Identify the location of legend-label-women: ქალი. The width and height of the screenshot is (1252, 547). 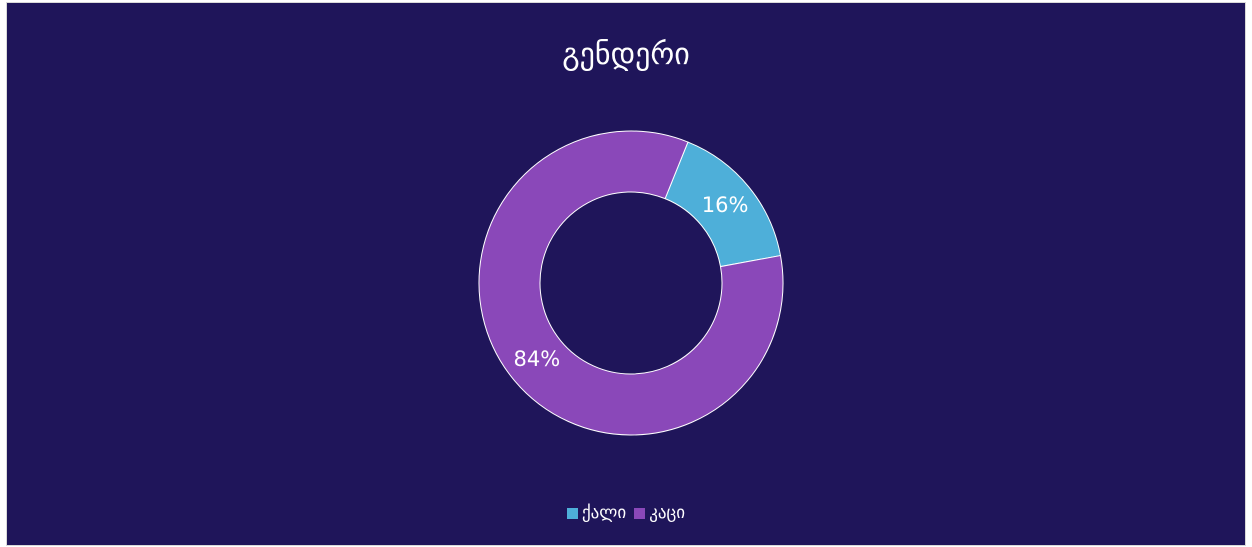
(604, 513).